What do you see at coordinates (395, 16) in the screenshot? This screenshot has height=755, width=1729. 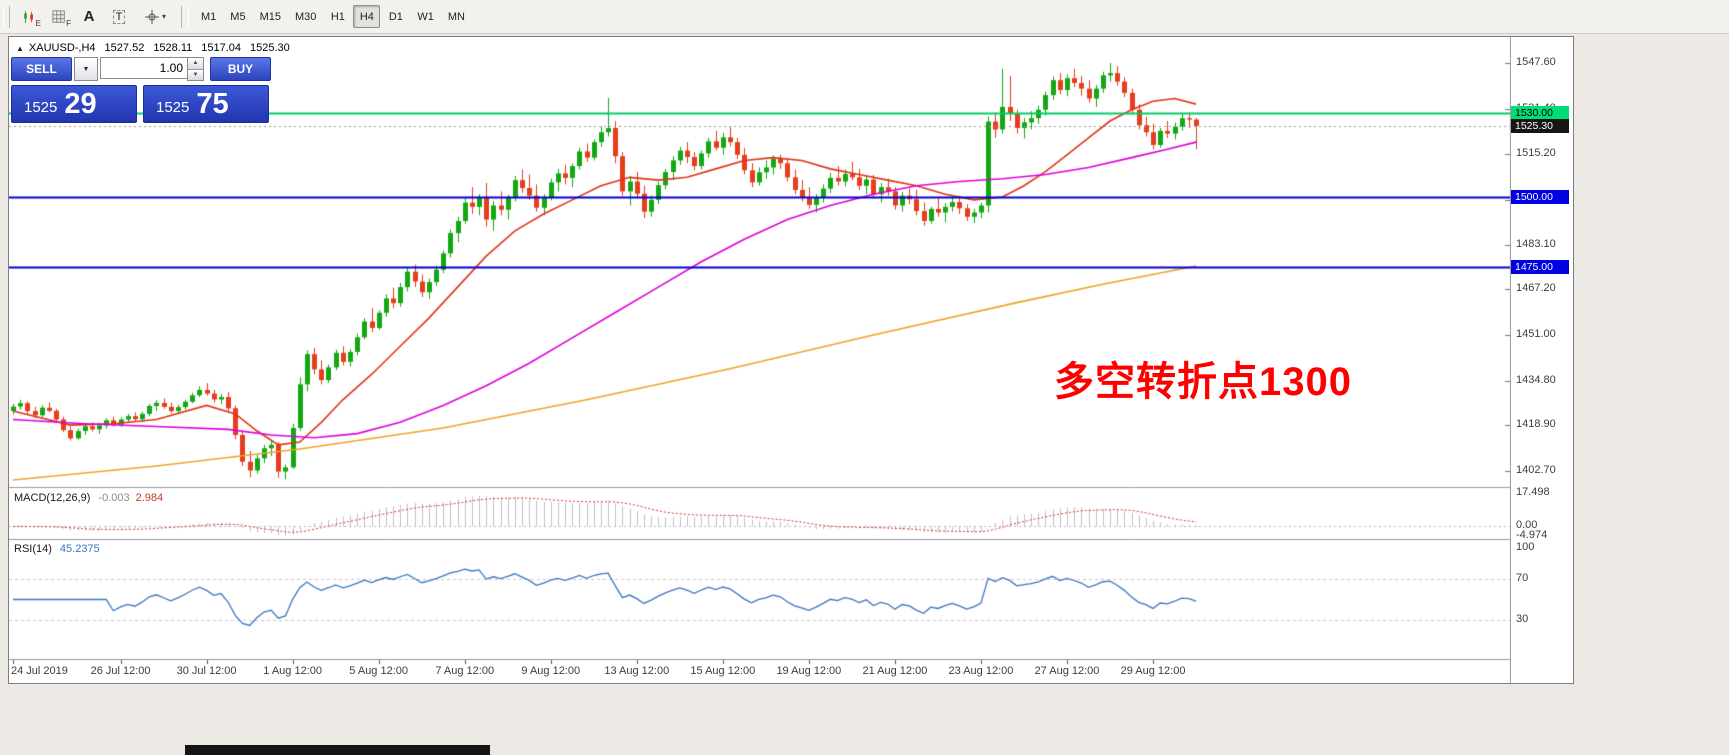 I see `timeframe-button-D1: D1` at bounding box center [395, 16].